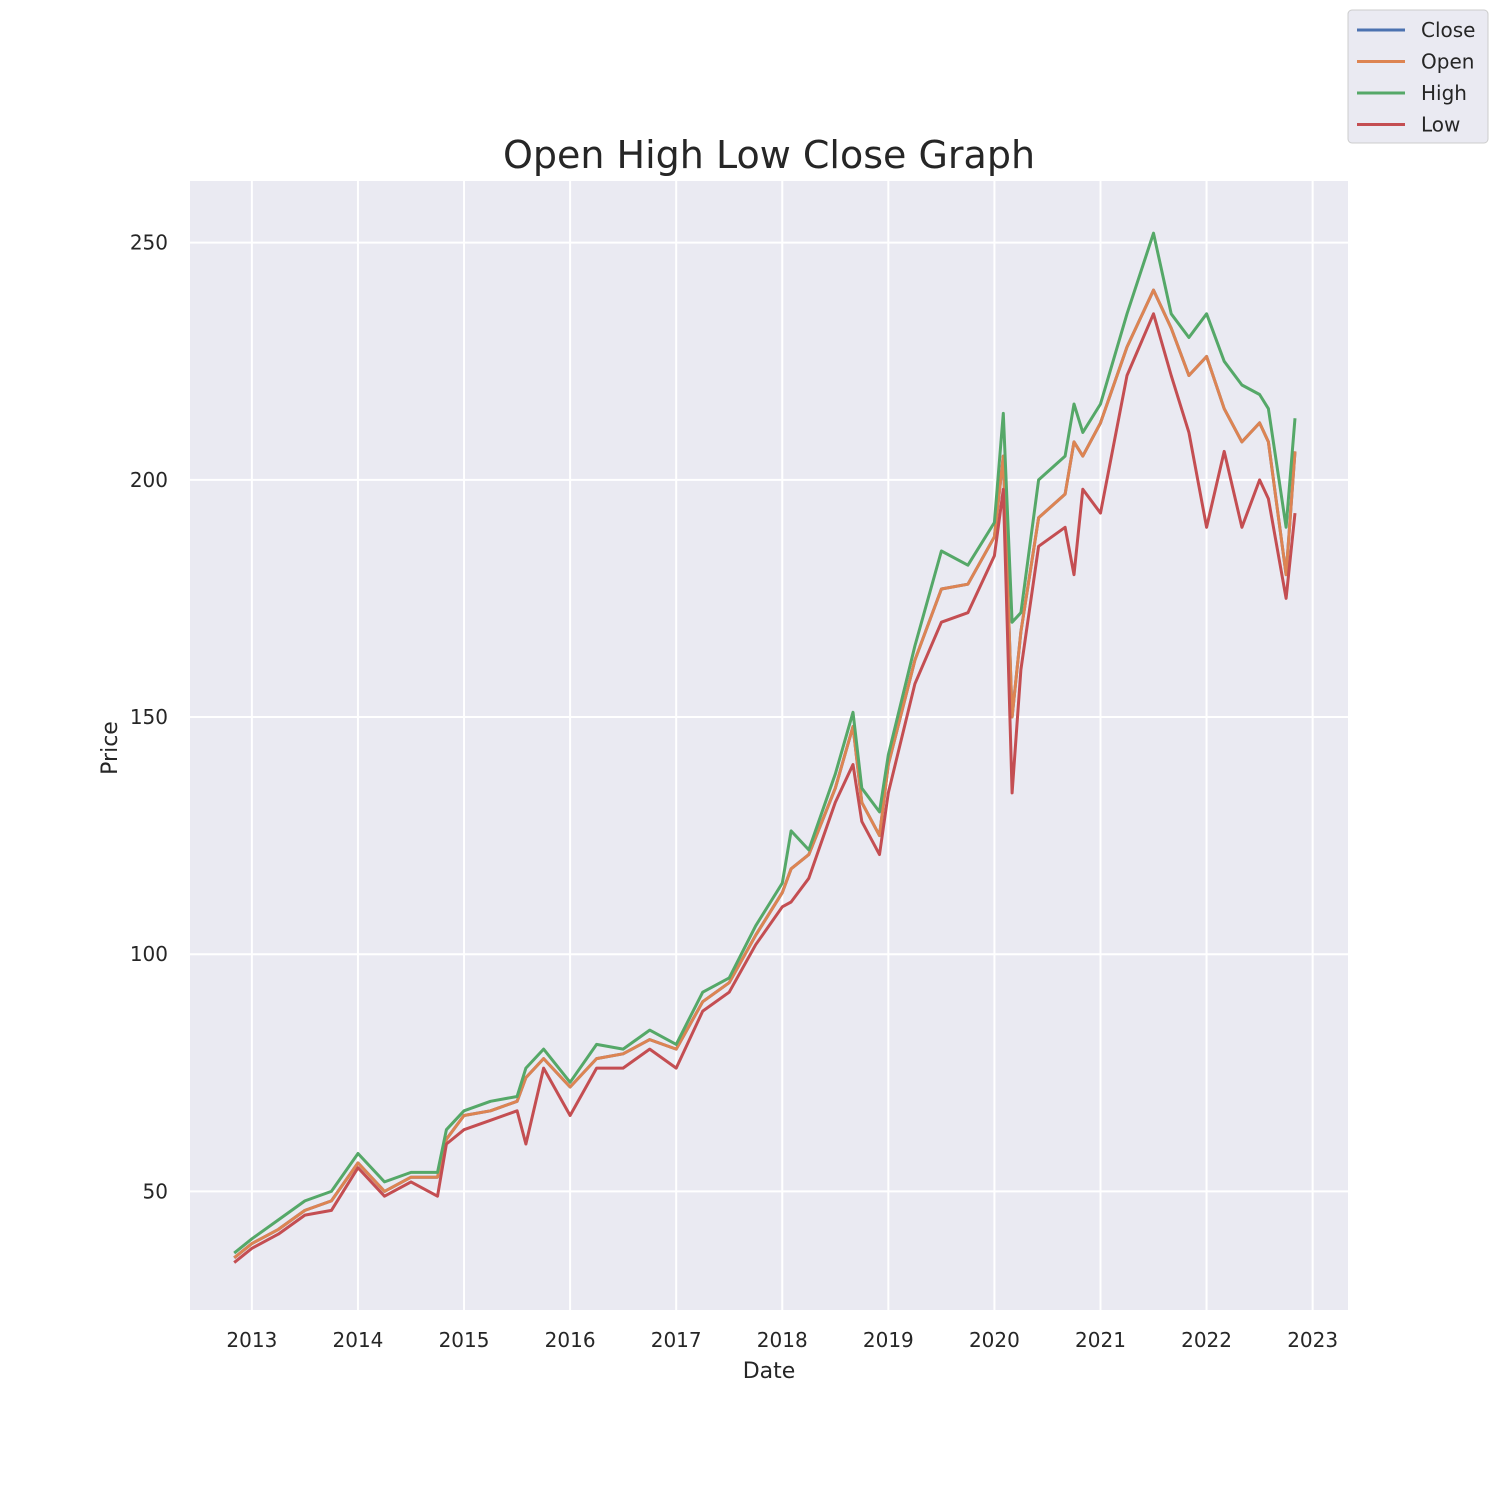 Image resolution: width=1500 pixels, height=1500 pixels. What do you see at coordinates (769, 1371) in the screenshot?
I see `x-axis-label: Date` at bounding box center [769, 1371].